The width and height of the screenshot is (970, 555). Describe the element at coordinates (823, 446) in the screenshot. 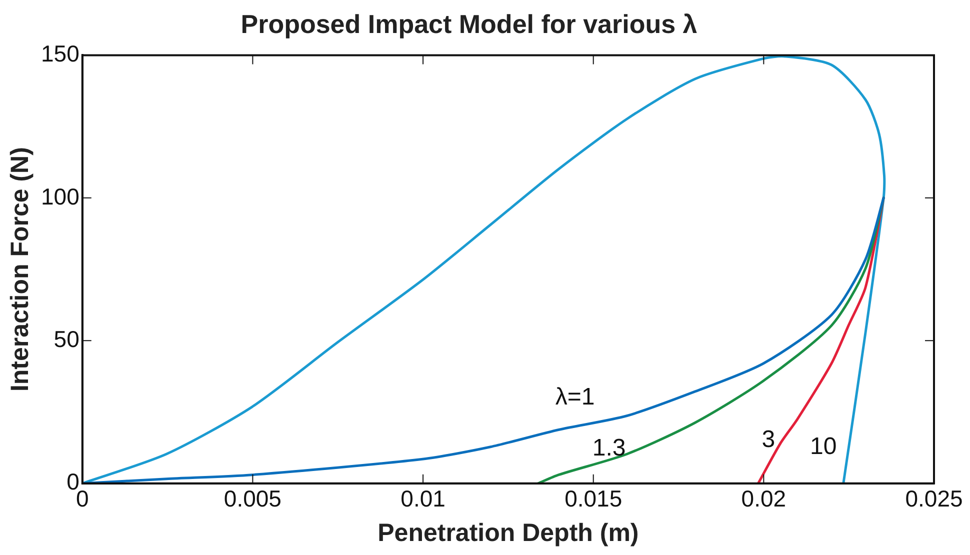

I see `series-label: 10` at that location.